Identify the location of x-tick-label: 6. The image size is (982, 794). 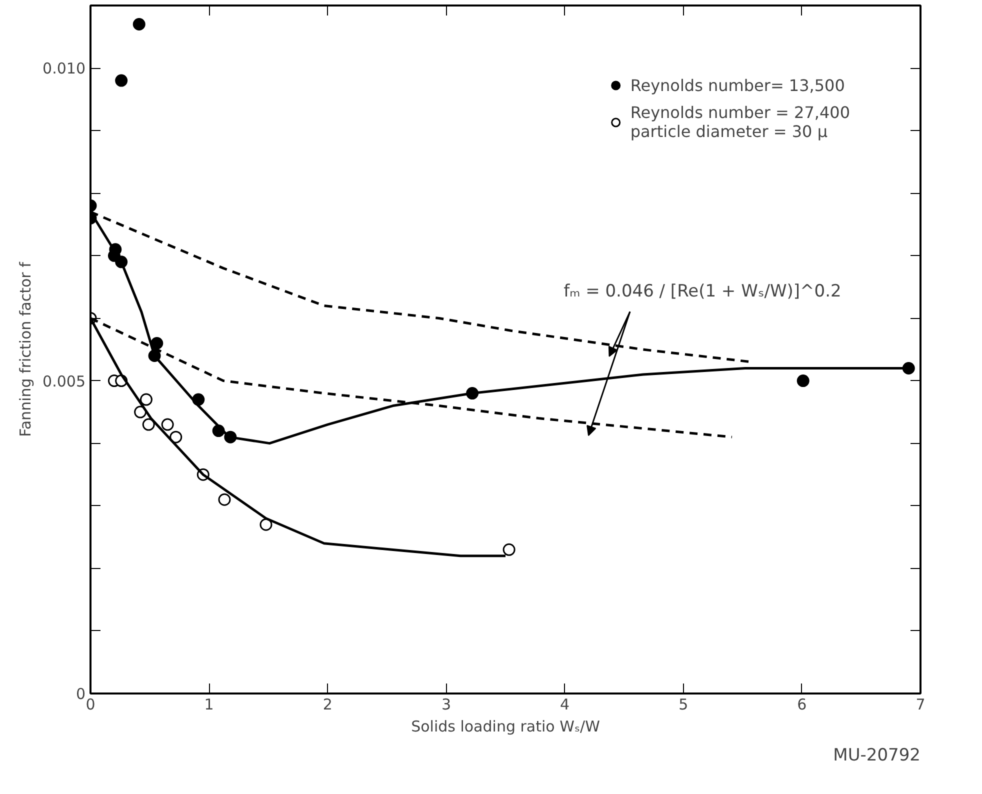
(802, 705).